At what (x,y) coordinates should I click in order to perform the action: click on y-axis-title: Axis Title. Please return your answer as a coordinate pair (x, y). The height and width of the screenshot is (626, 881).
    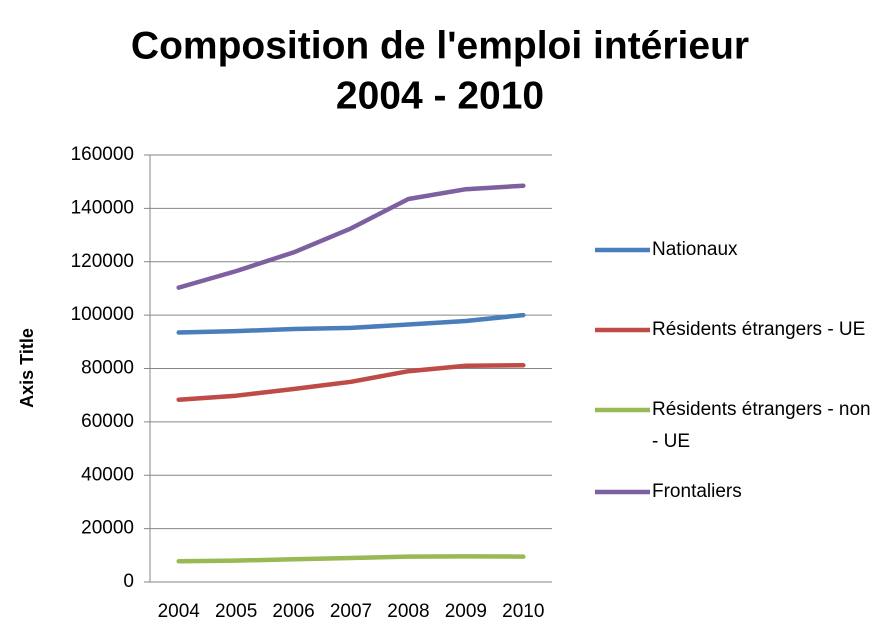
    Looking at the image, I should click on (27, 368).